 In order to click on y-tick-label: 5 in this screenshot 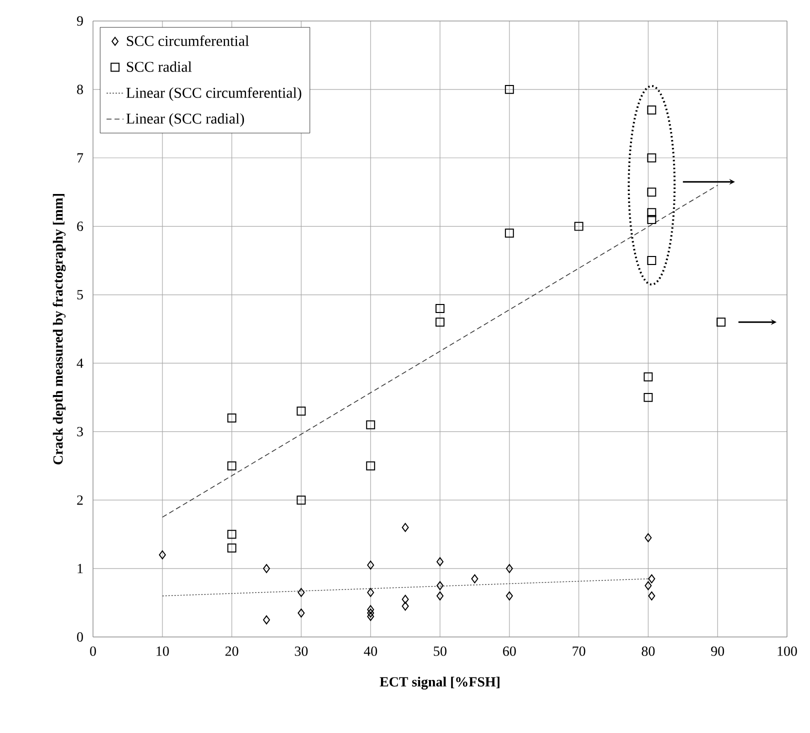, I will do `click(80, 295)`.